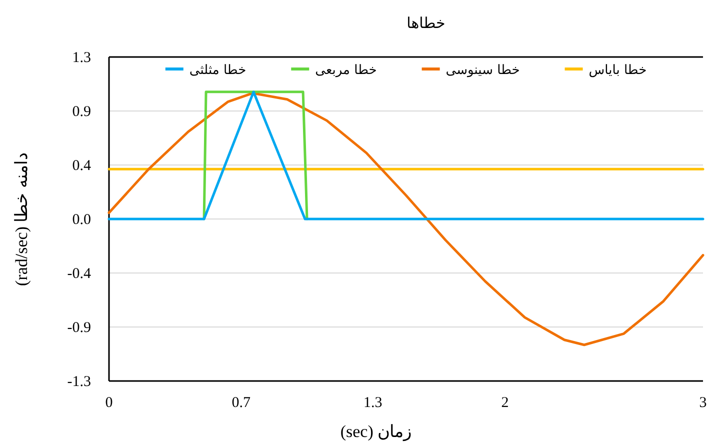  What do you see at coordinates (703, 403) in the screenshot?
I see `x-tick-label: 3` at bounding box center [703, 403].